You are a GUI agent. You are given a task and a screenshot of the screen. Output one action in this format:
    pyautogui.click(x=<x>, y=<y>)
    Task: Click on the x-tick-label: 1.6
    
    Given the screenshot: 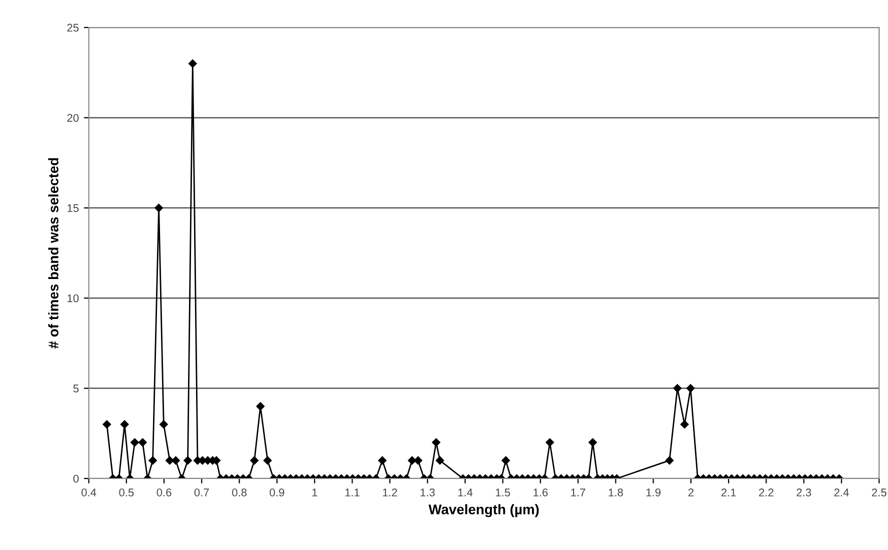 What is the action you would take?
    pyautogui.click(x=541, y=492)
    